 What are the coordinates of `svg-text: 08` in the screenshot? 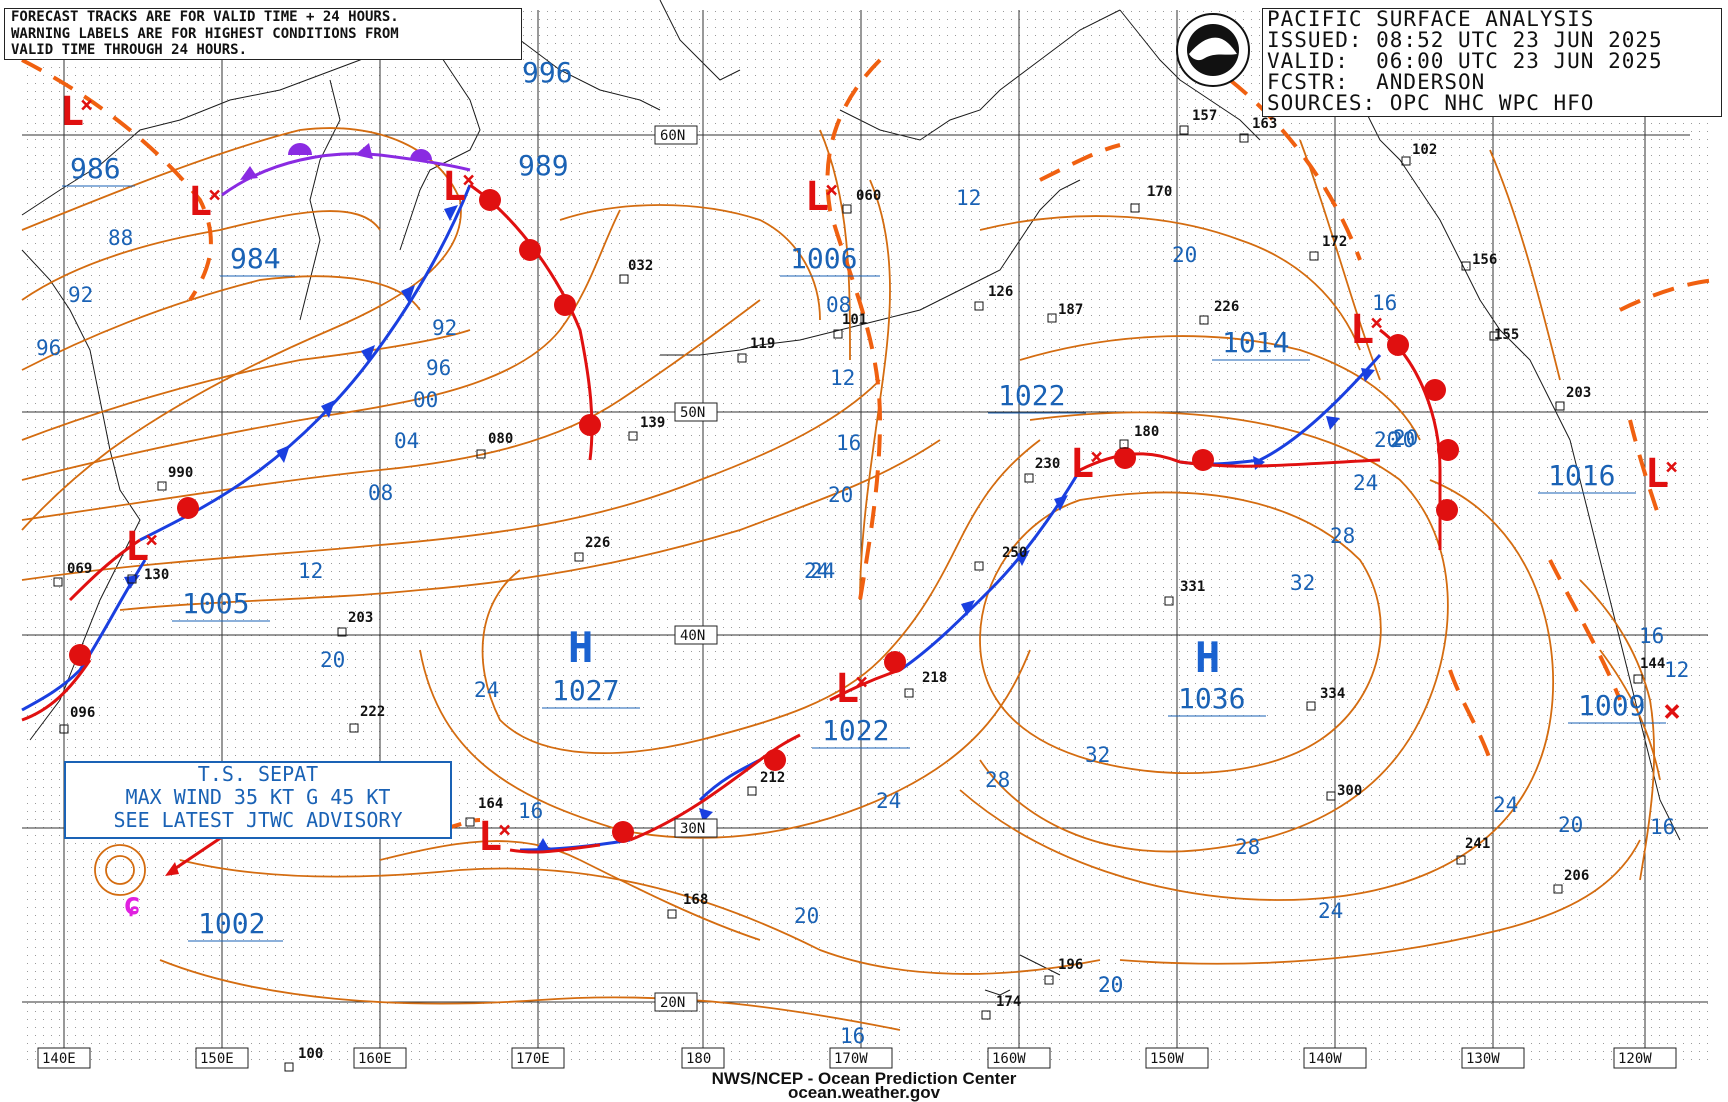 It's located at (380, 493).